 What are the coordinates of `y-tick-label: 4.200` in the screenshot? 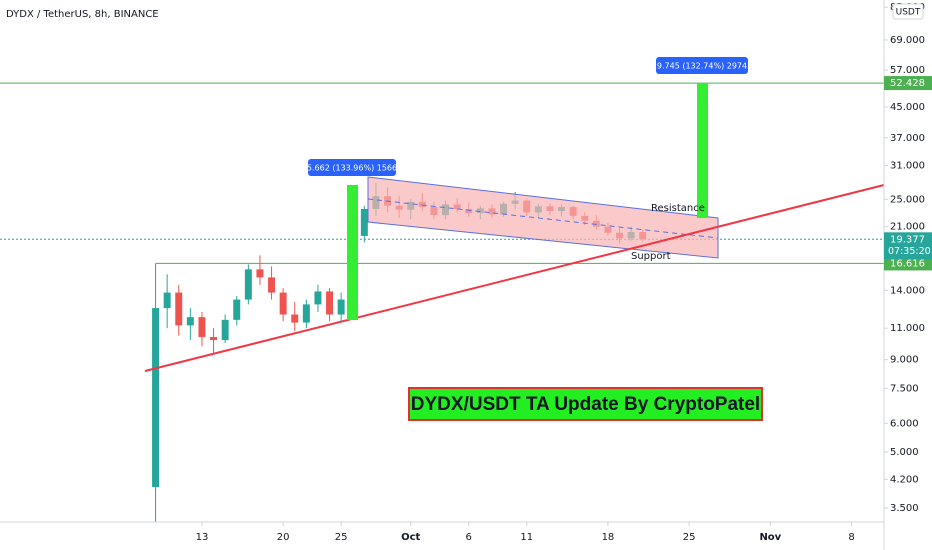 It's located at (904, 479).